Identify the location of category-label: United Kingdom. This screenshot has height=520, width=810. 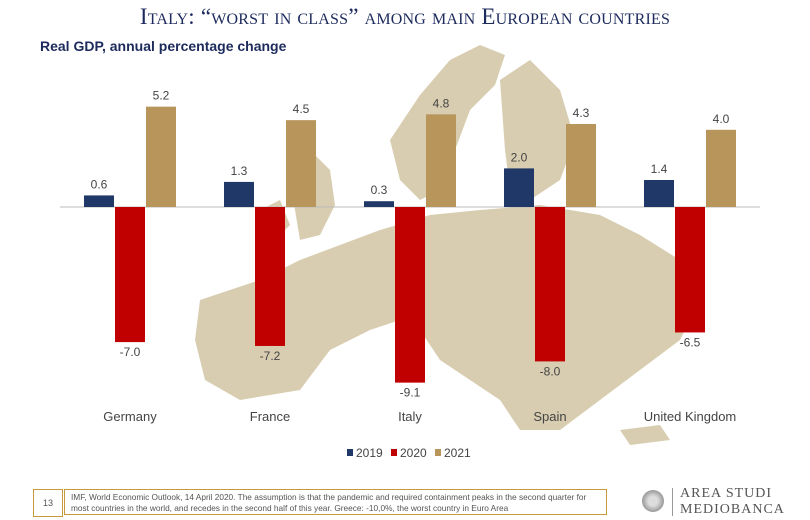
(690, 416).